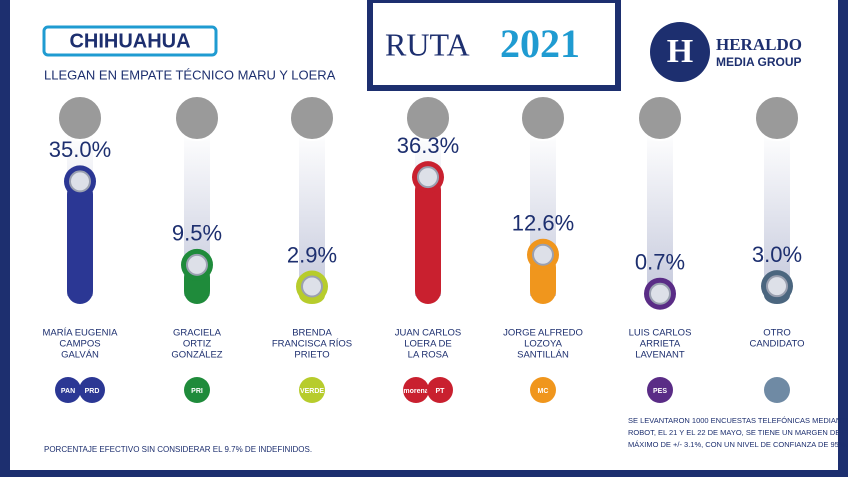 The height and width of the screenshot is (482, 848). I want to click on candidate-name: CAMPOS, so click(79, 344).